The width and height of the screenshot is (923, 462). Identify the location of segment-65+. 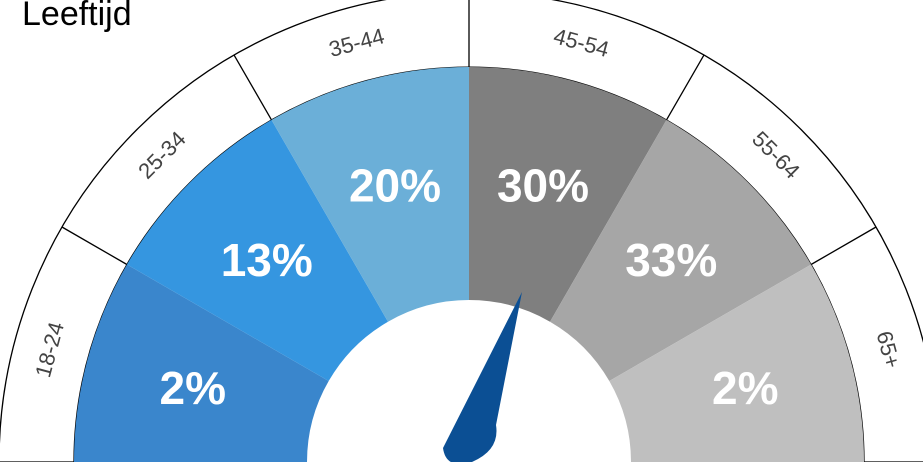
(736, 363).